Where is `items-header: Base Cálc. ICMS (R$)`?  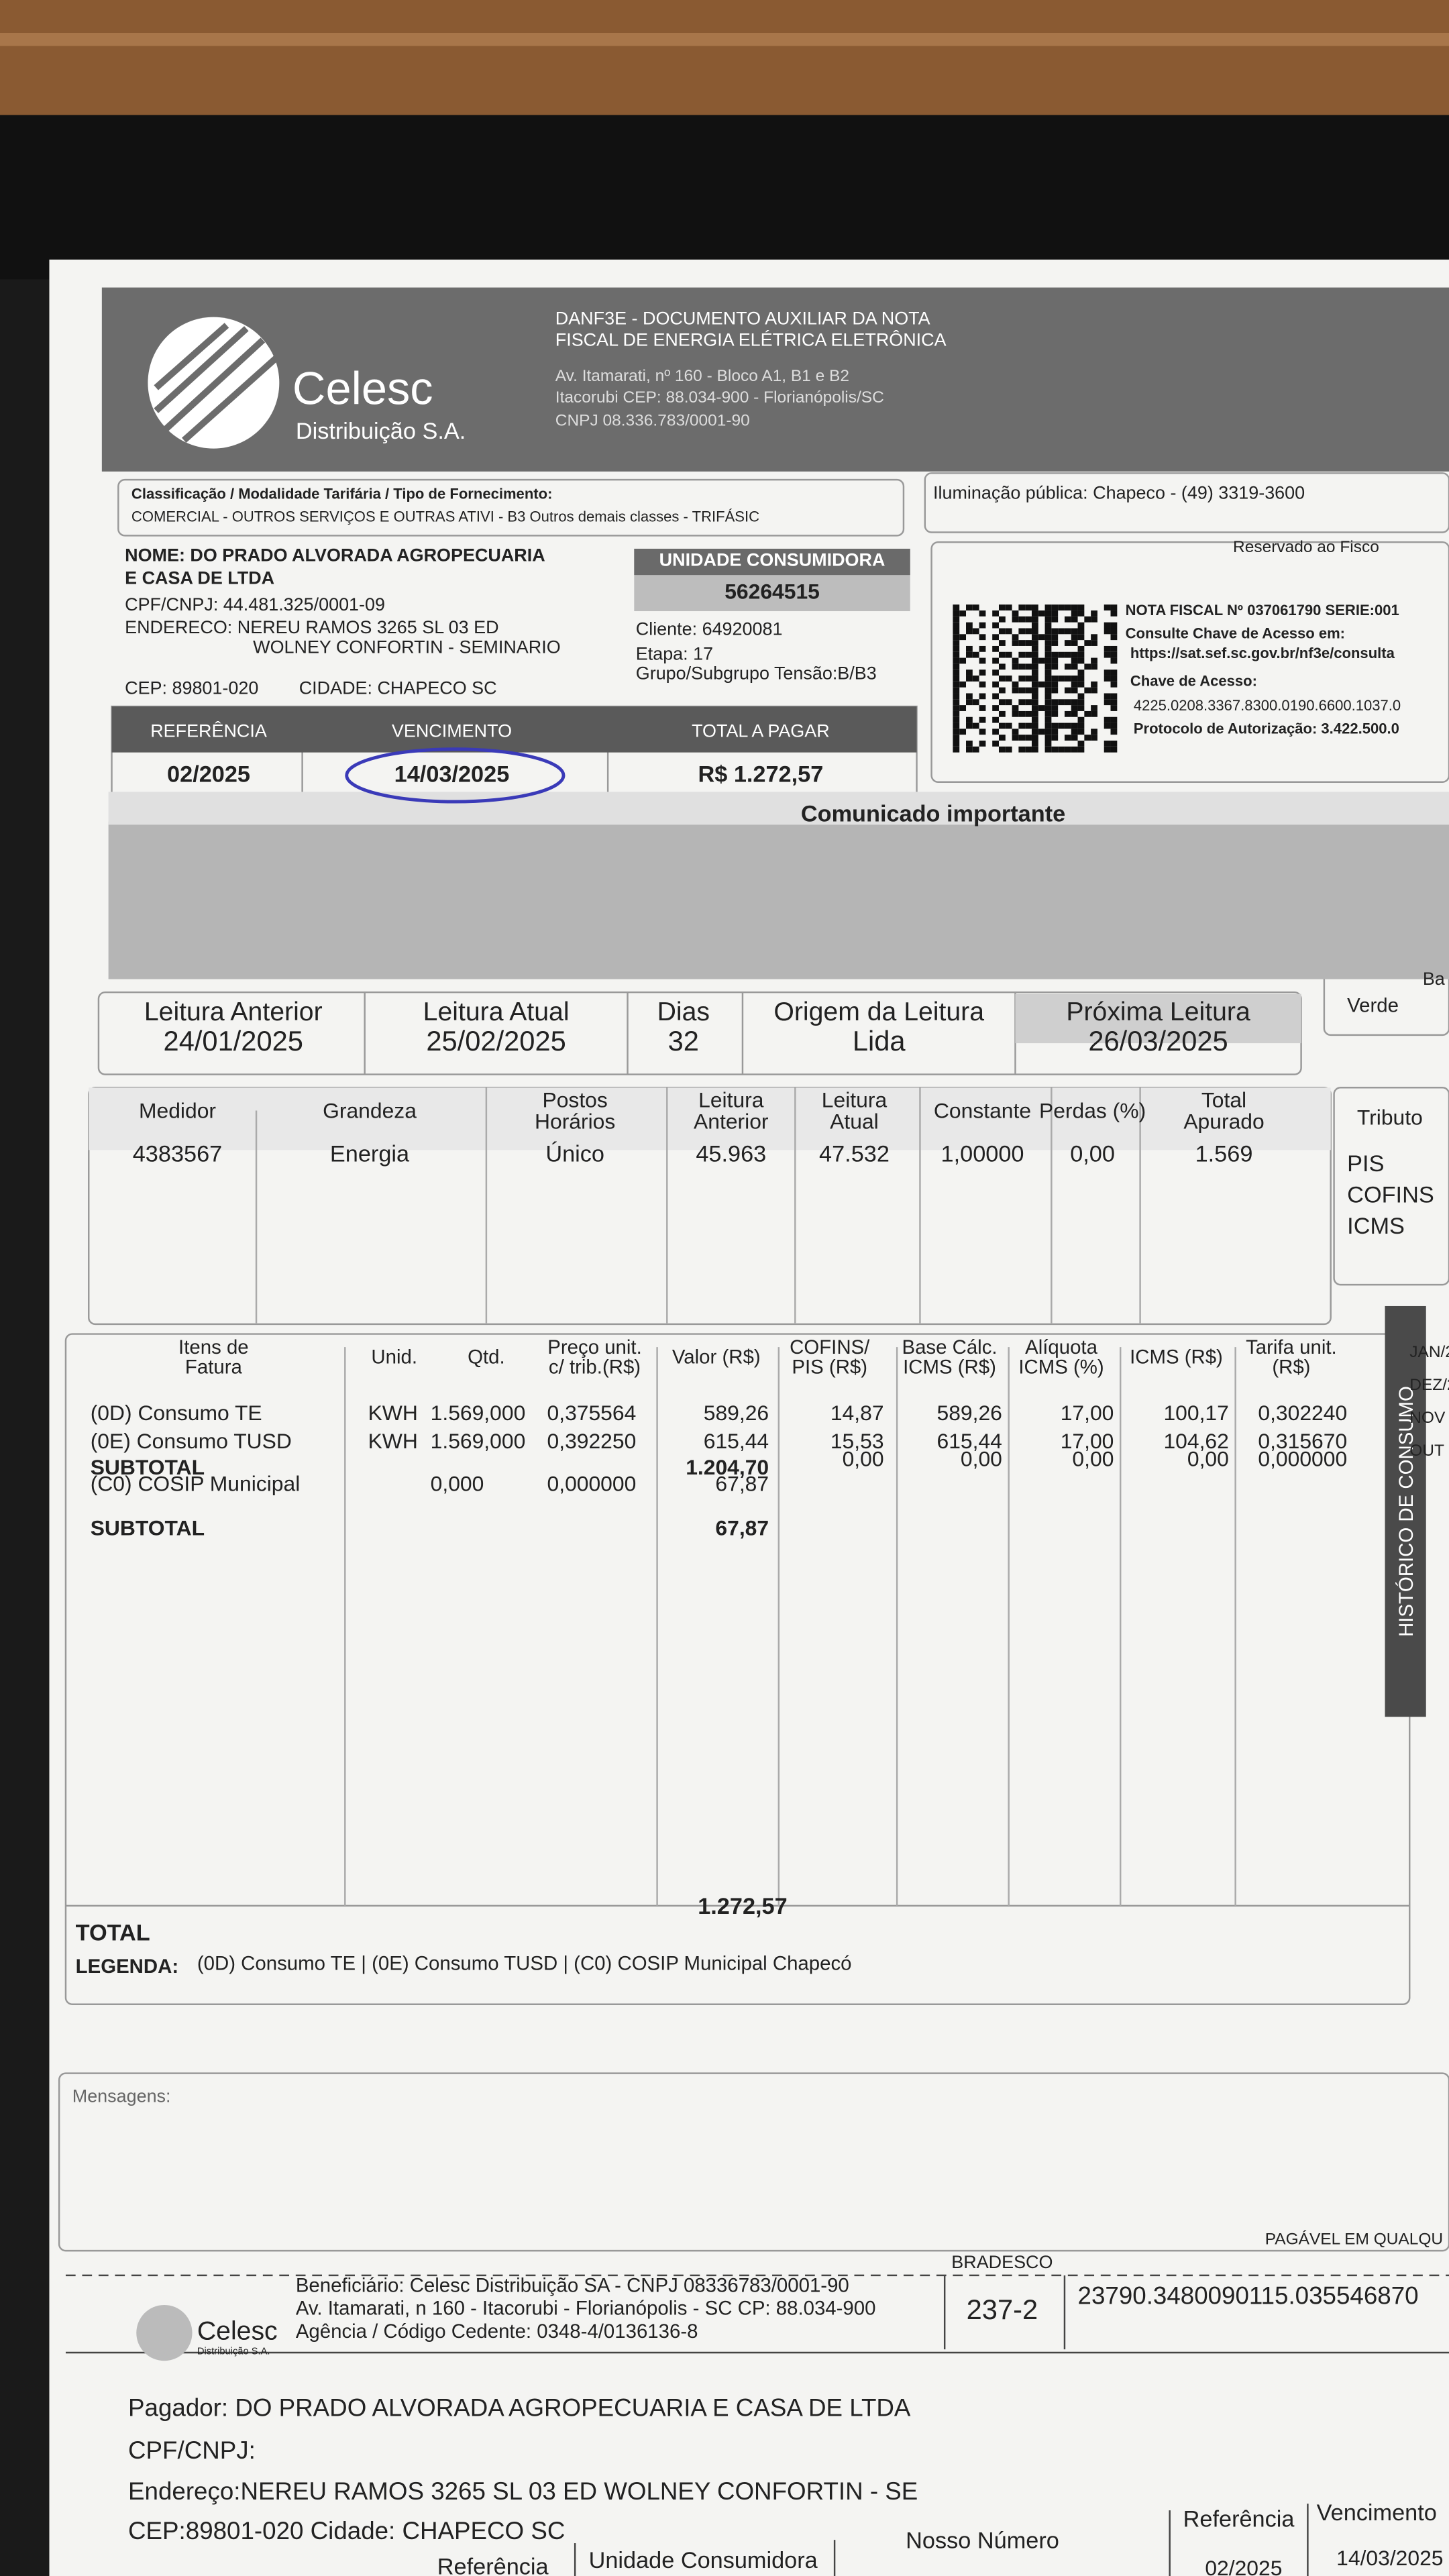 items-header: Base Cálc. ICMS (R$) is located at coordinates (950, 1357).